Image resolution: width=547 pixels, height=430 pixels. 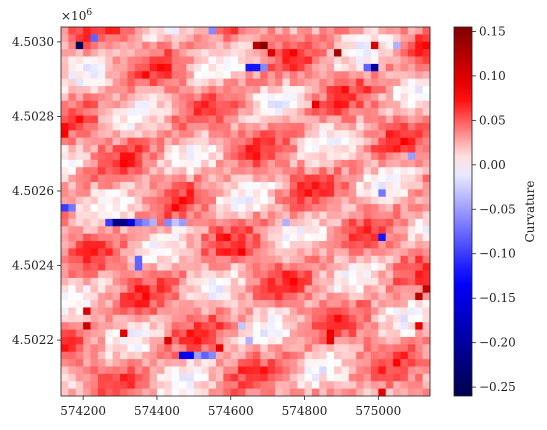 What do you see at coordinates (33, 340) in the screenshot?
I see `y-tick-label: 4.5022` at bounding box center [33, 340].